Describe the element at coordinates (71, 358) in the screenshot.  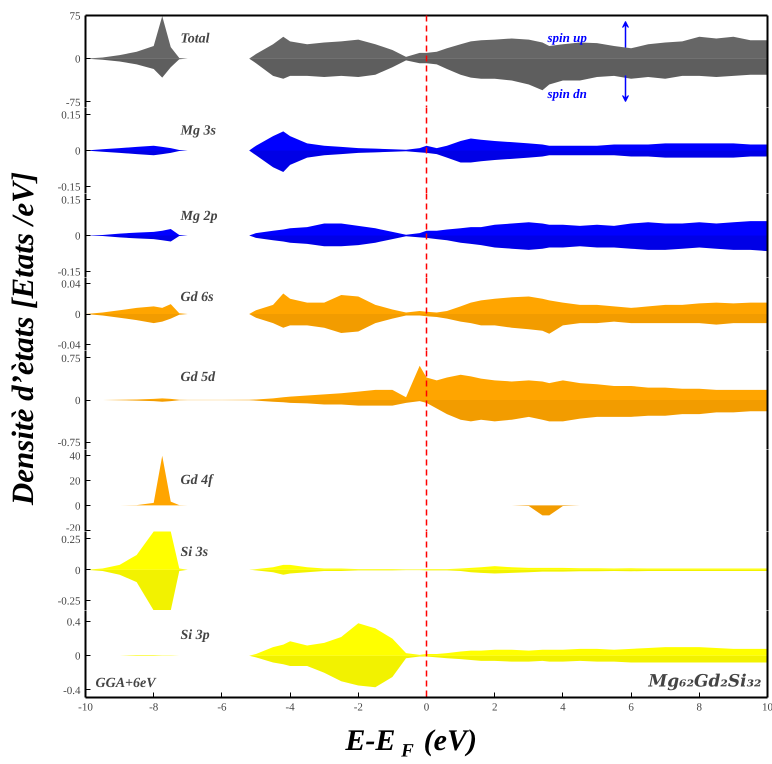
I see `y-tick-label: 0.75` at that location.